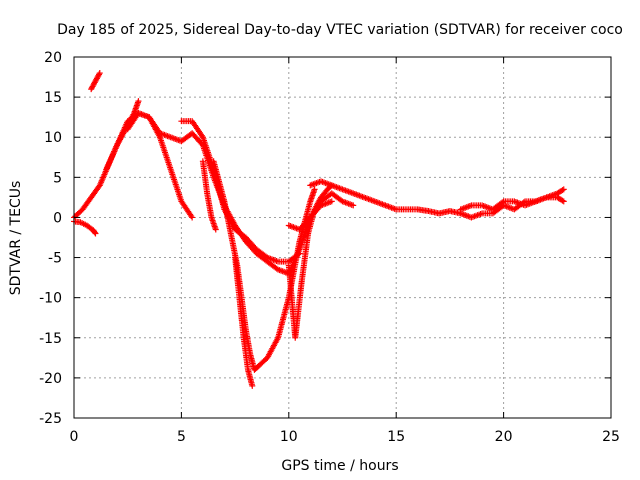  Describe the element at coordinates (53, 98) in the screenshot. I see `y-tick-label: 15` at that location.